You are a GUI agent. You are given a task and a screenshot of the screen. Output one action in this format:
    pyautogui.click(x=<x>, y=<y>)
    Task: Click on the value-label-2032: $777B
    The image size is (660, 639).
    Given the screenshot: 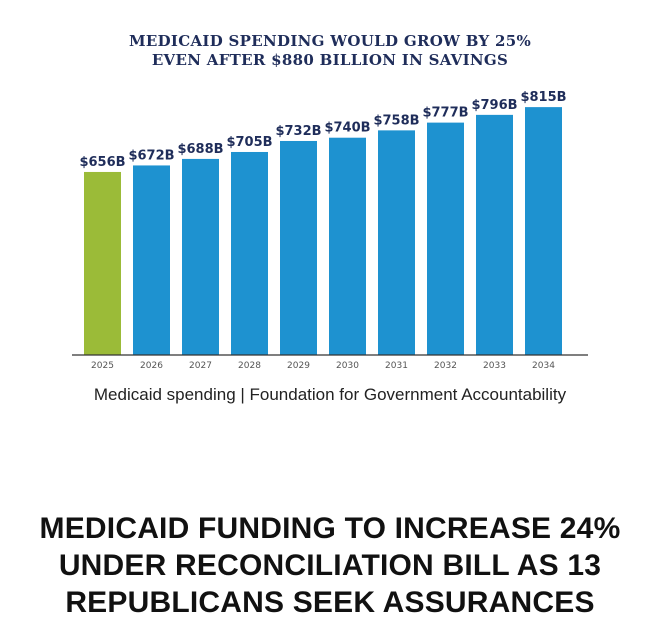 What is the action you would take?
    pyautogui.click(x=445, y=113)
    